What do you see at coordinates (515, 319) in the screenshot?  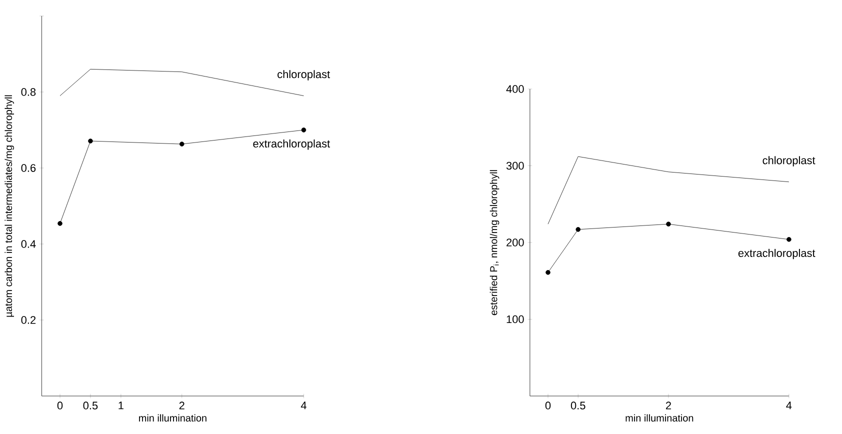 I see `y-tick-label: 100` at bounding box center [515, 319].